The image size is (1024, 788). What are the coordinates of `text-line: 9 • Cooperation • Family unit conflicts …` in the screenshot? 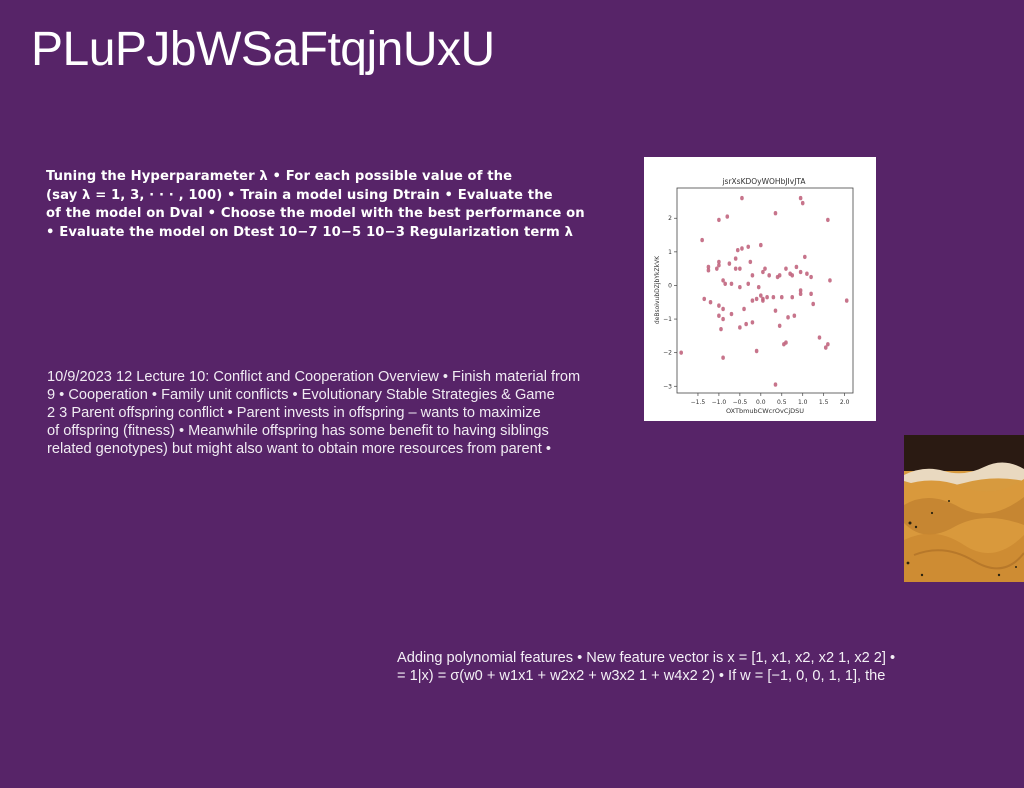 It's located at (301, 395).